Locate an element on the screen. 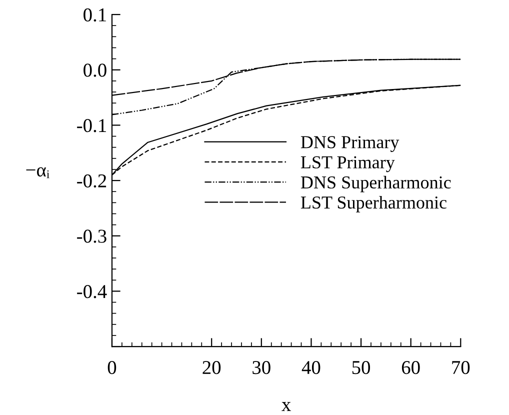 The image size is (509, 415). x-axis-title: x is located at coordinates (286, 406).